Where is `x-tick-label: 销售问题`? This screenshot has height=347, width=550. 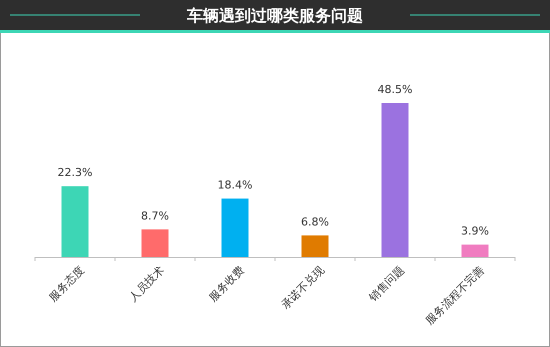 x-tick-label: 销售问题 is located at coordinates (386, 284).